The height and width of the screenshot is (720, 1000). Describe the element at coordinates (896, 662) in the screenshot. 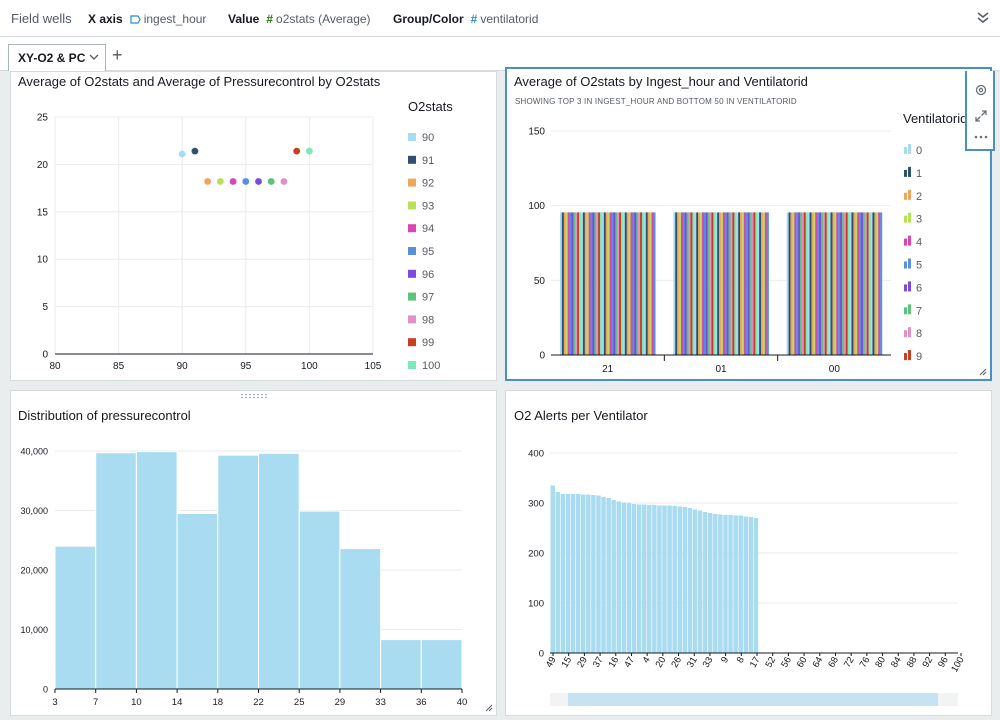

I see `x-tick-label: 84` at that location.